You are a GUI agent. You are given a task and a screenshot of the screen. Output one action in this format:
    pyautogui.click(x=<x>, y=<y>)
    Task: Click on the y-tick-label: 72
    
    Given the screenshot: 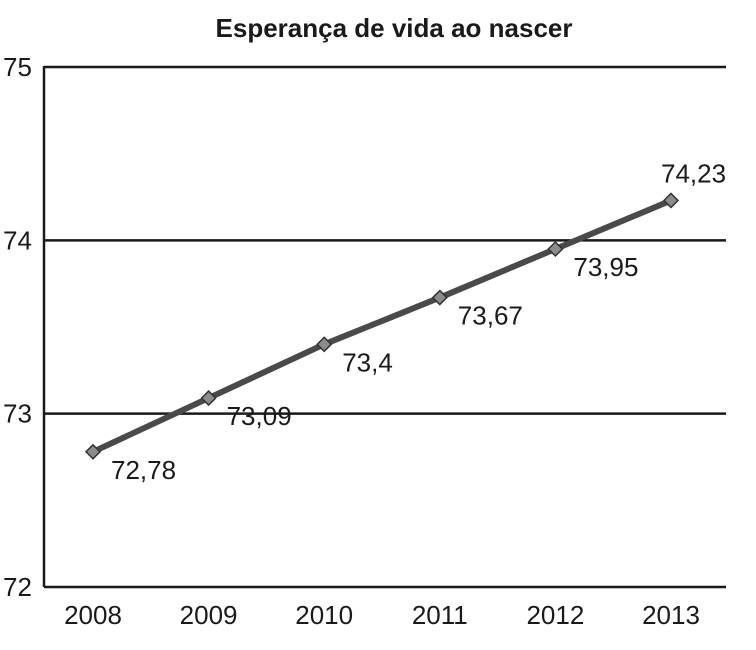 What is the action you would take?
    pyautogui.click(x=17, y=587)
    